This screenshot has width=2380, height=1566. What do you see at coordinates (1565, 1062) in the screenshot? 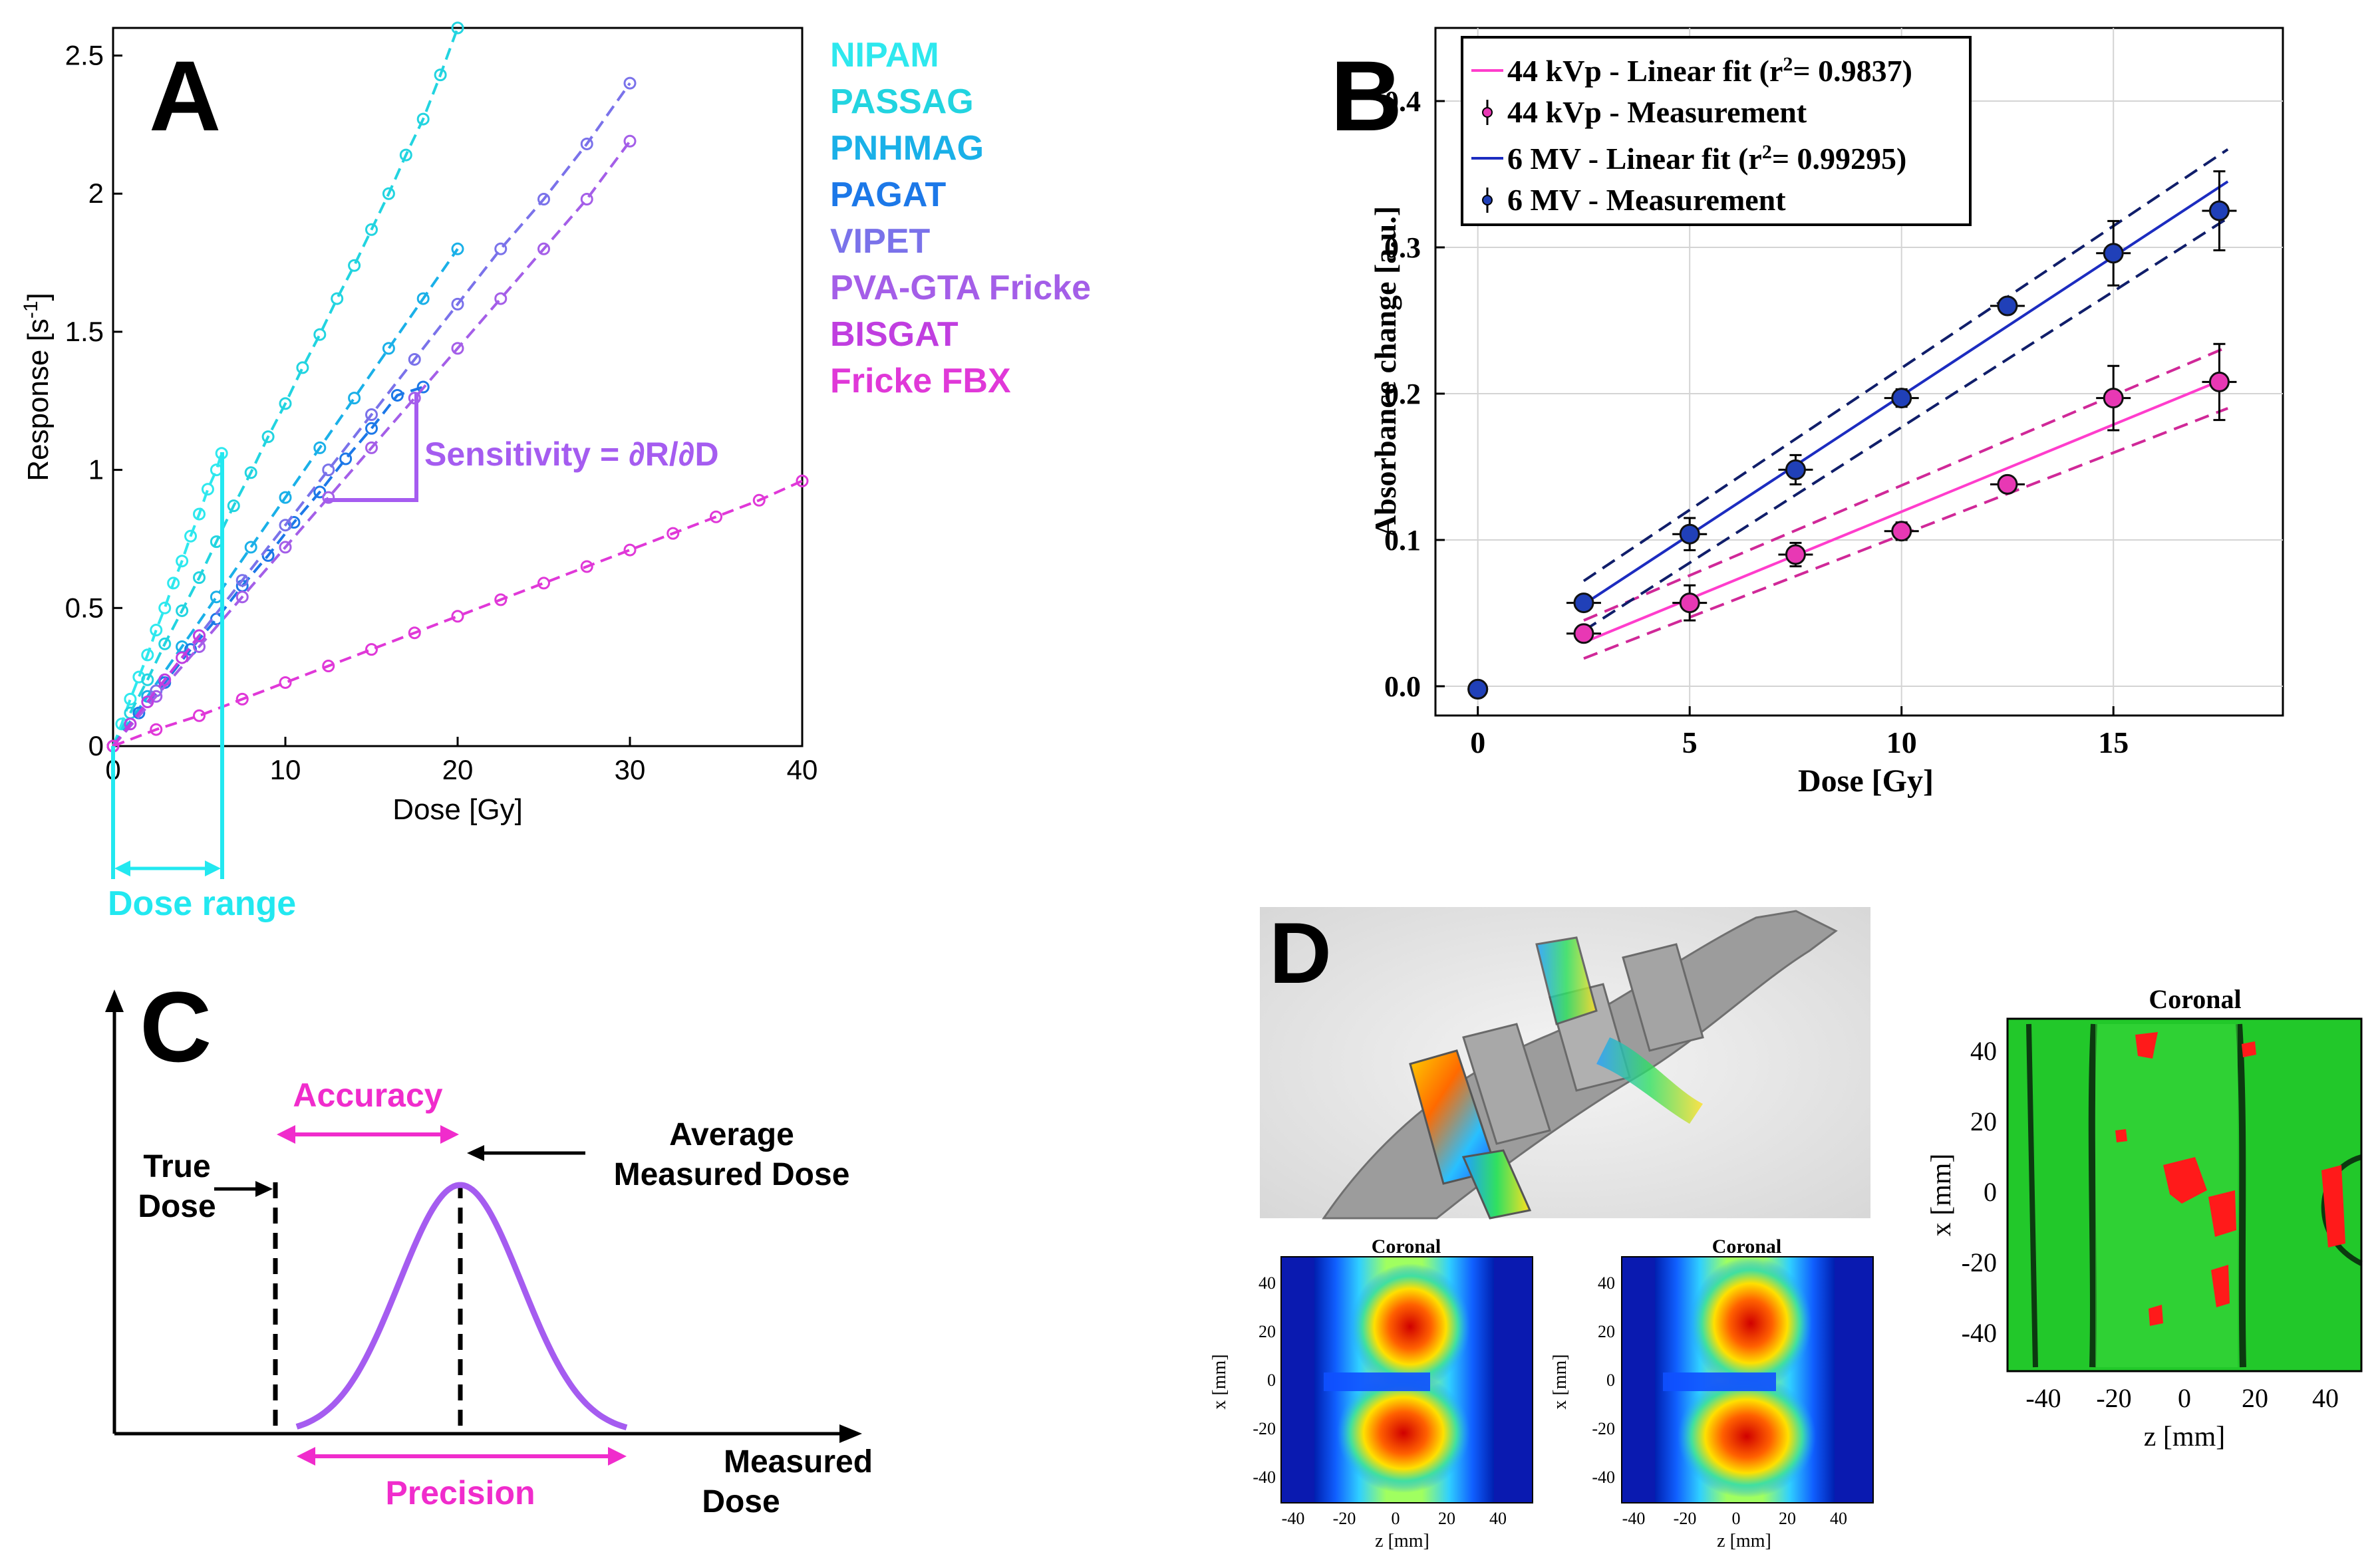
I see `spine-render: D` at bounding box center [1565, 1062].